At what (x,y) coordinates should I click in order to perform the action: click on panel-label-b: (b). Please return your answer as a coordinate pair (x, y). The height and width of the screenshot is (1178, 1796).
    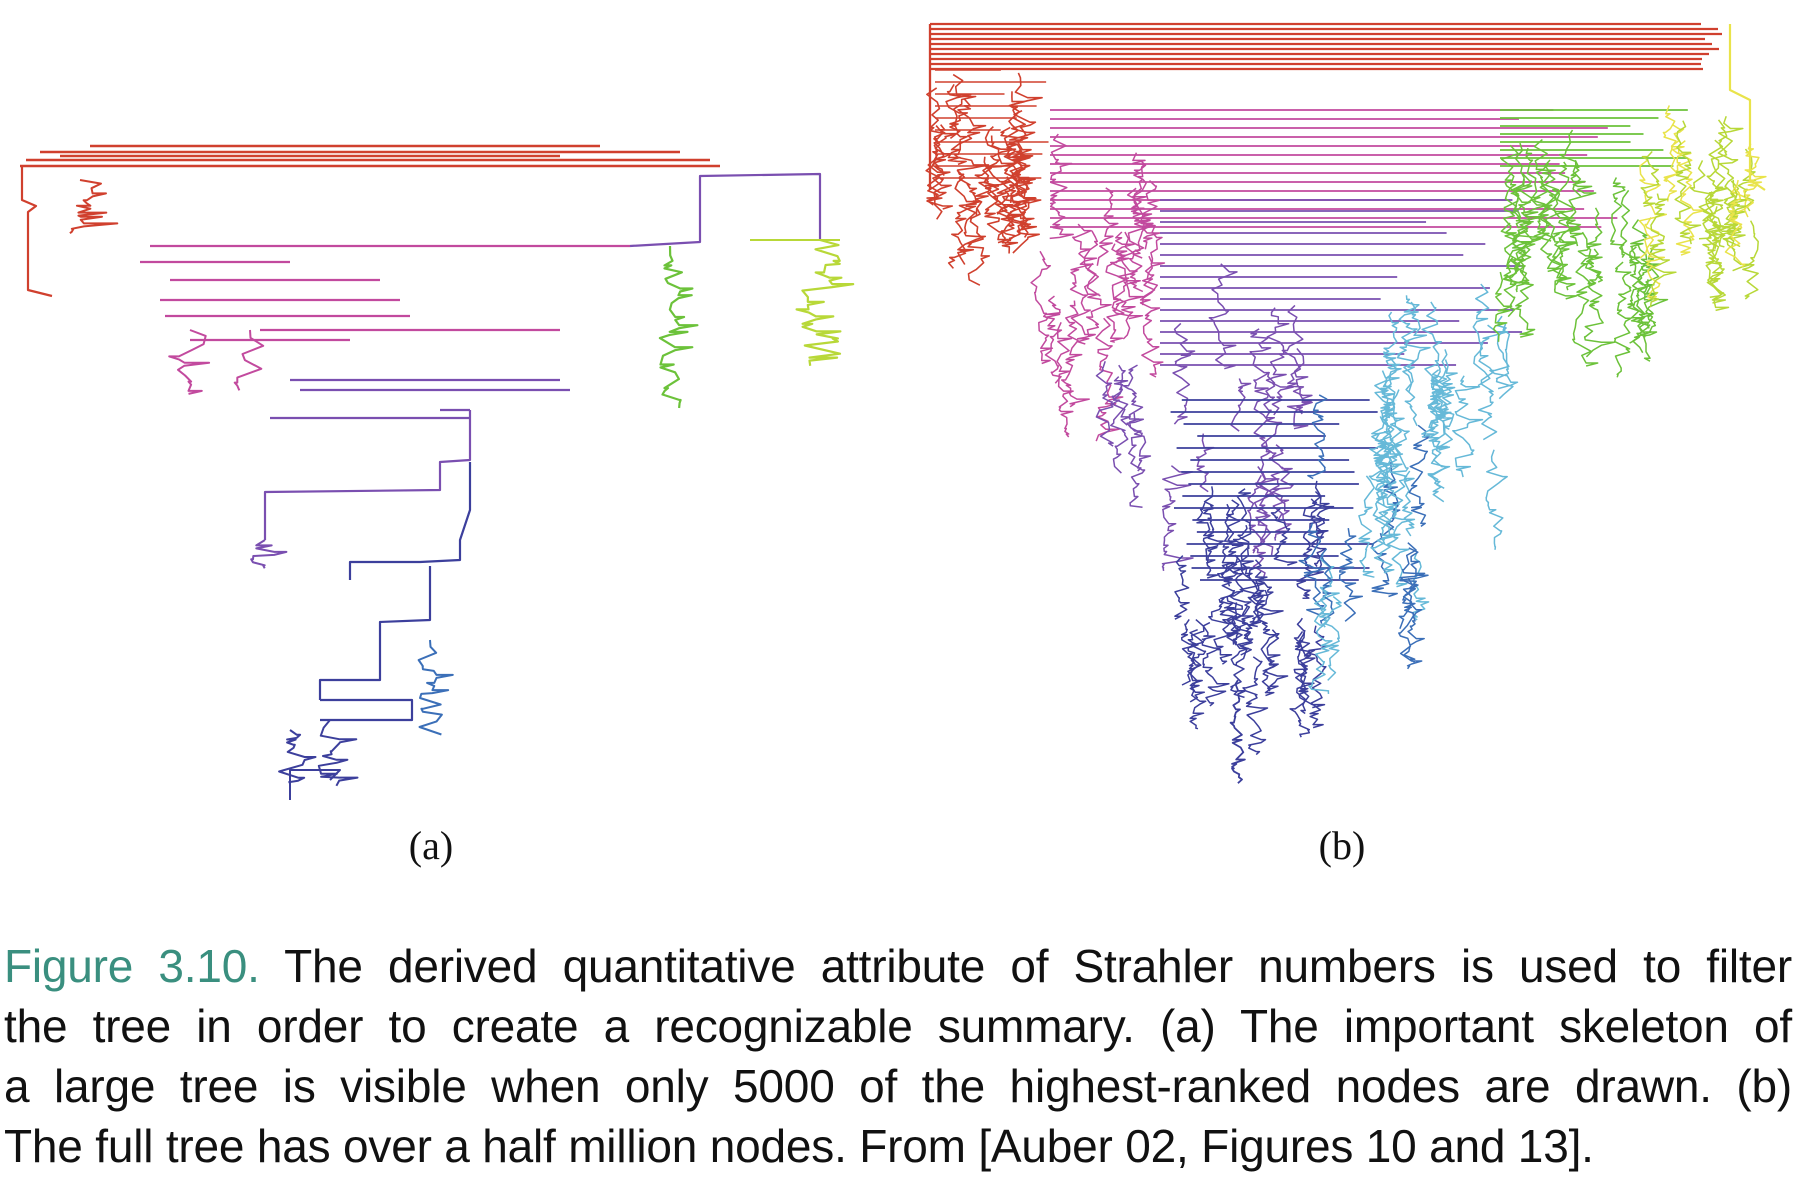
    Looking at the image, I should click on (1342, 845).